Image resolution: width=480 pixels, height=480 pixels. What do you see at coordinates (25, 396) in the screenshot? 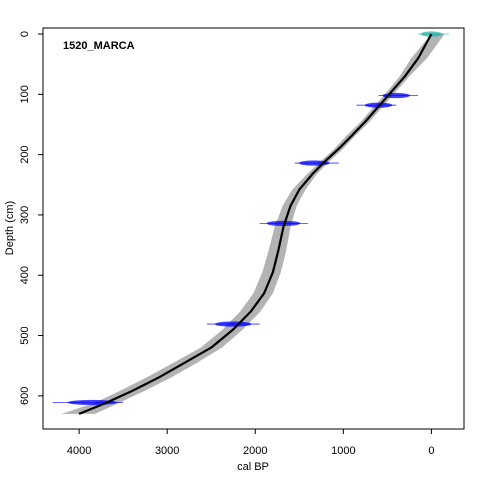
I see `y-tick-label: 600` at bounding box center [25, 396].